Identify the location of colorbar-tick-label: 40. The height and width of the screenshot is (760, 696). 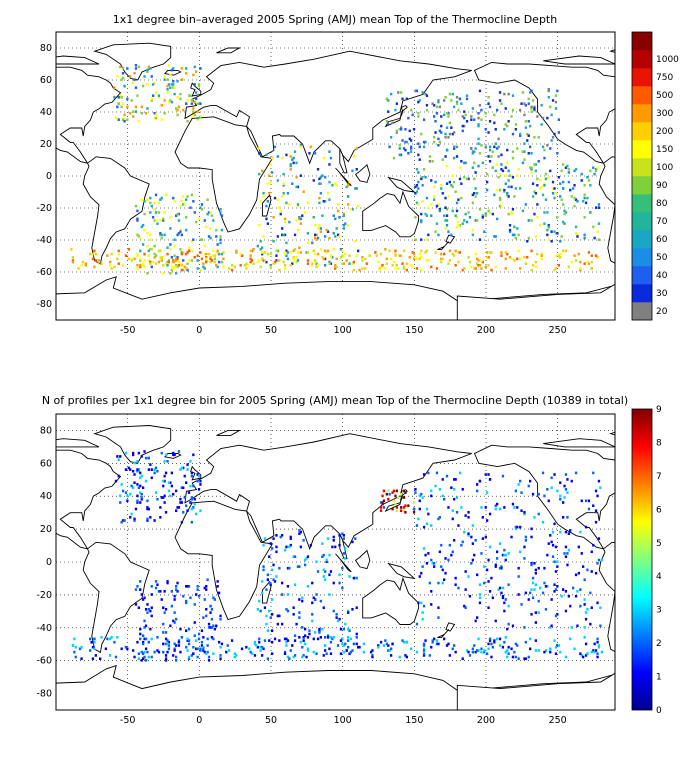
(662, 276).